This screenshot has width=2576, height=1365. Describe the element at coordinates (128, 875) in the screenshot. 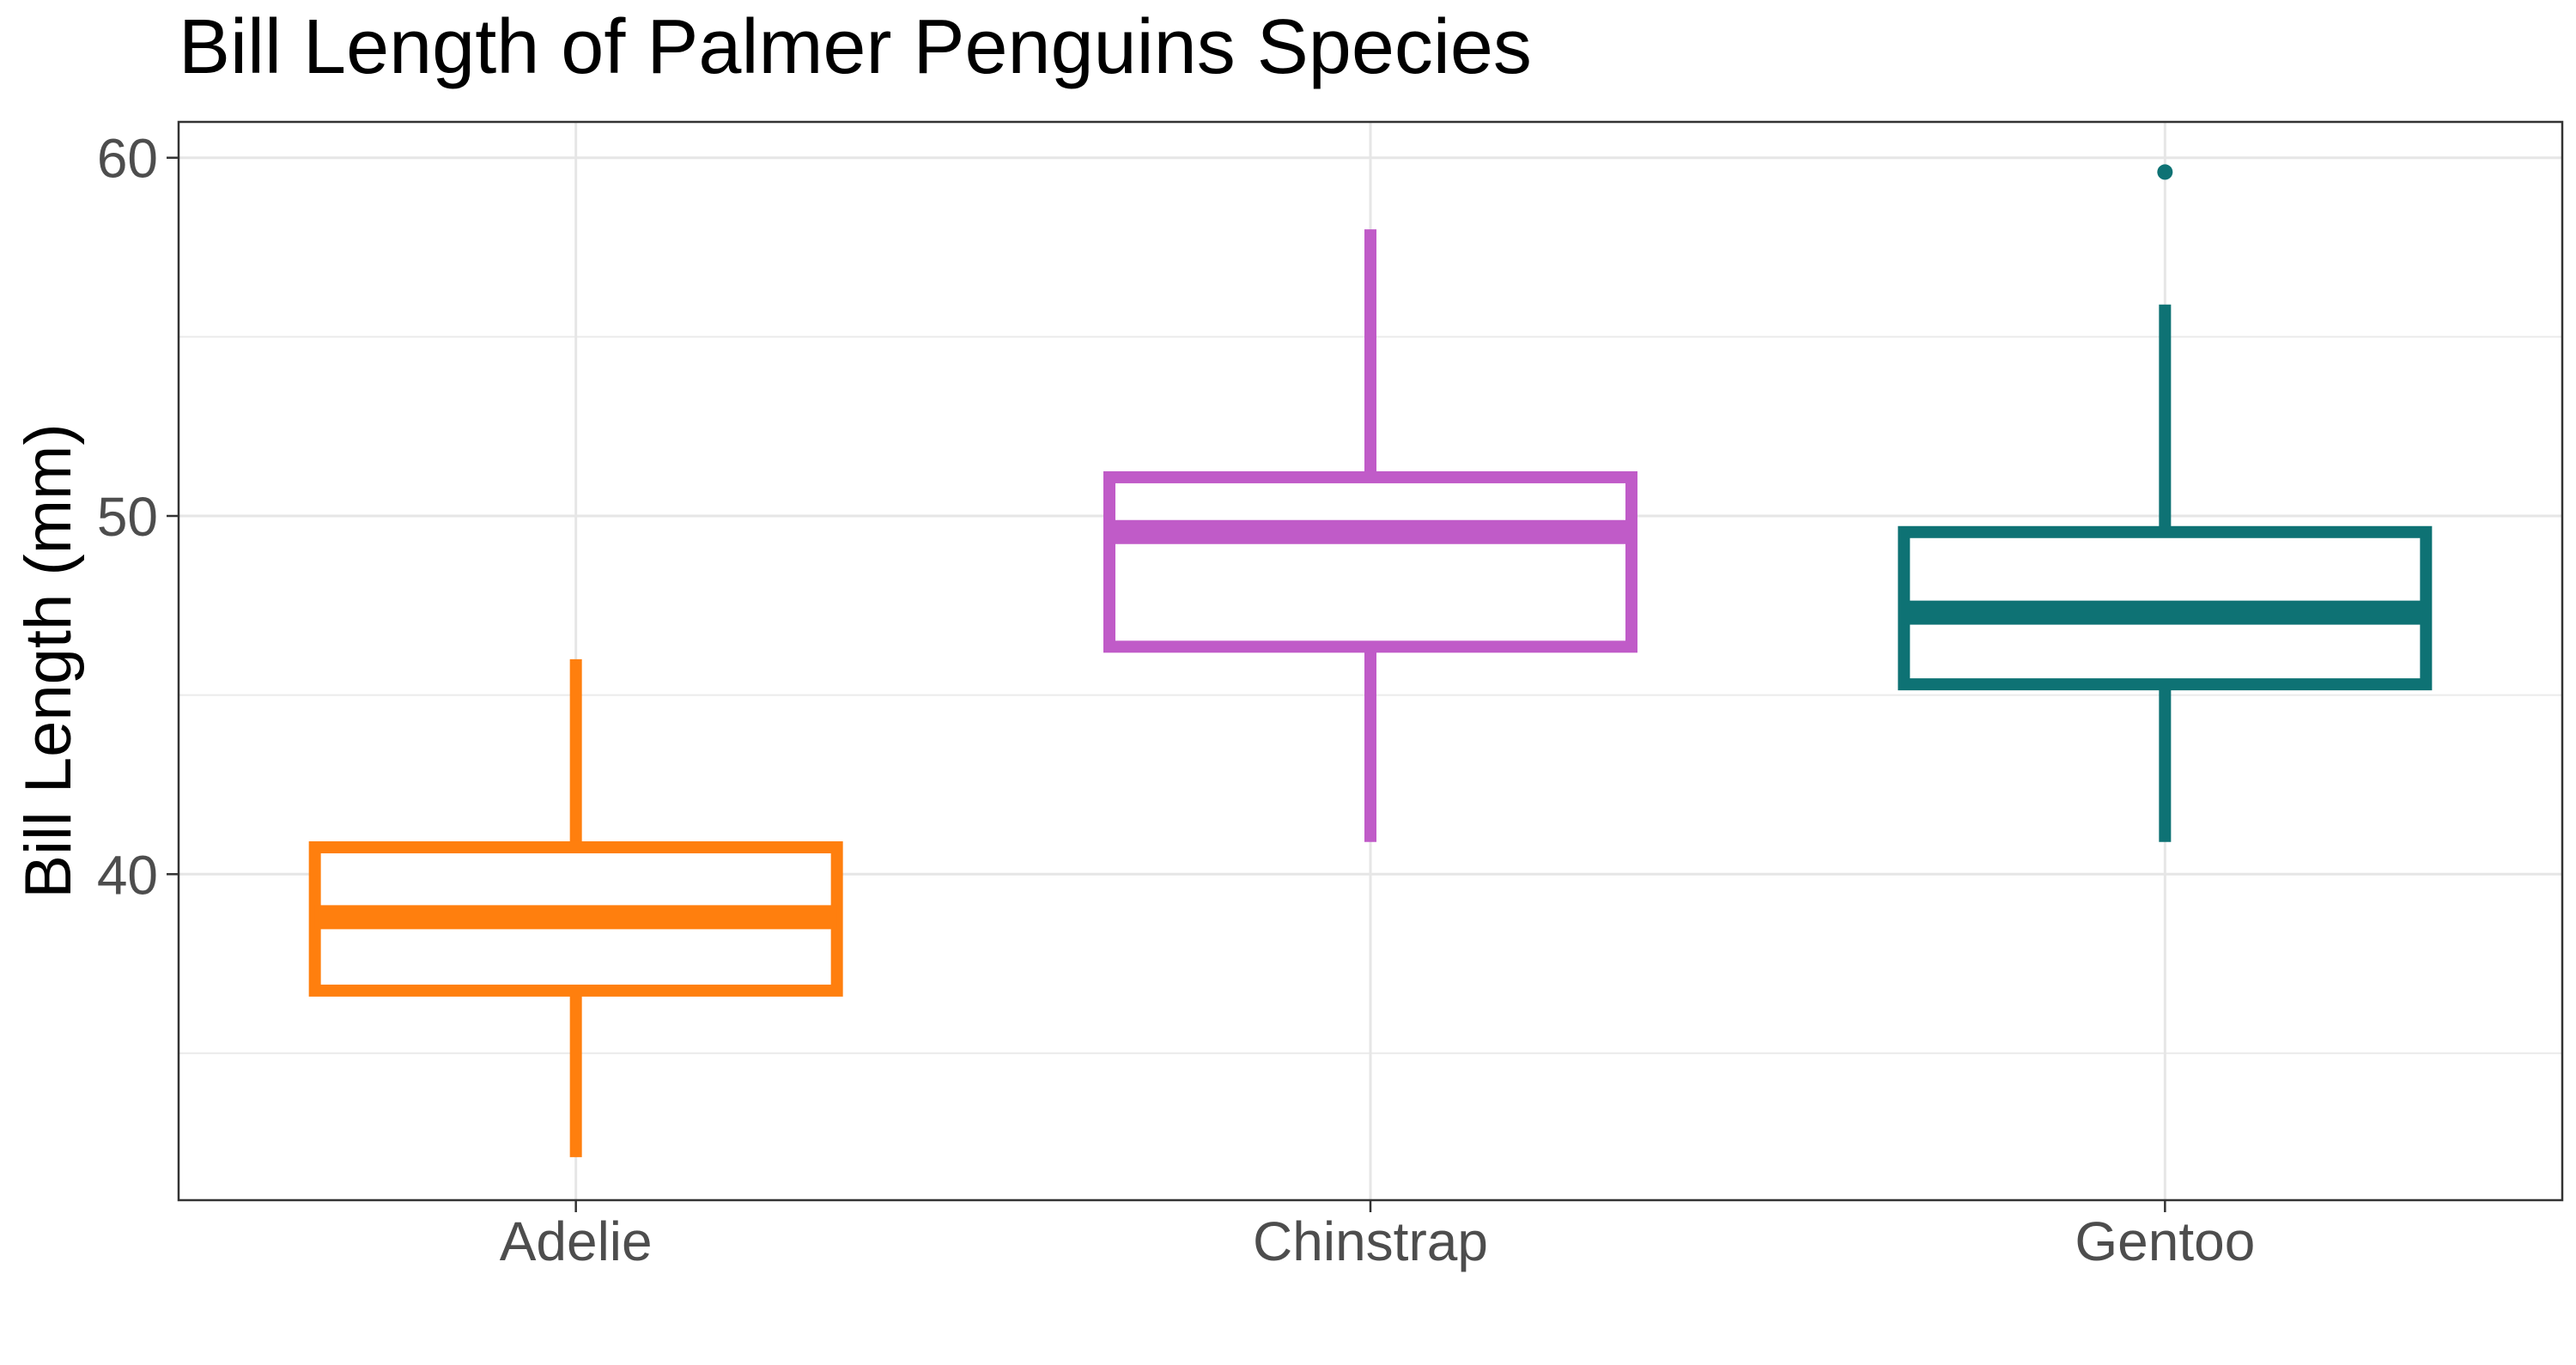

I see `y-tick-label: 40` at that location.